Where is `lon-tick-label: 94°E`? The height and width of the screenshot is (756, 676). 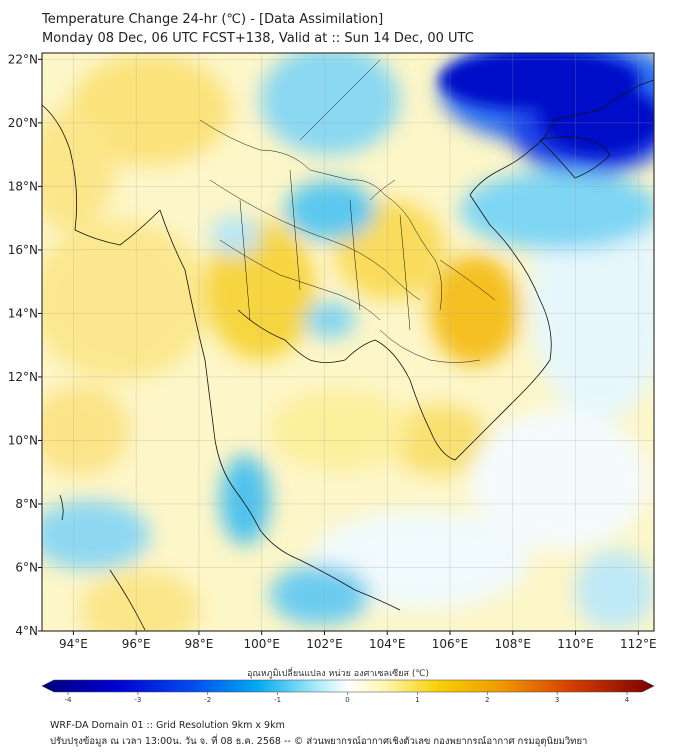 lon-tick-label: 94°E is located at coordinates (73, 644).